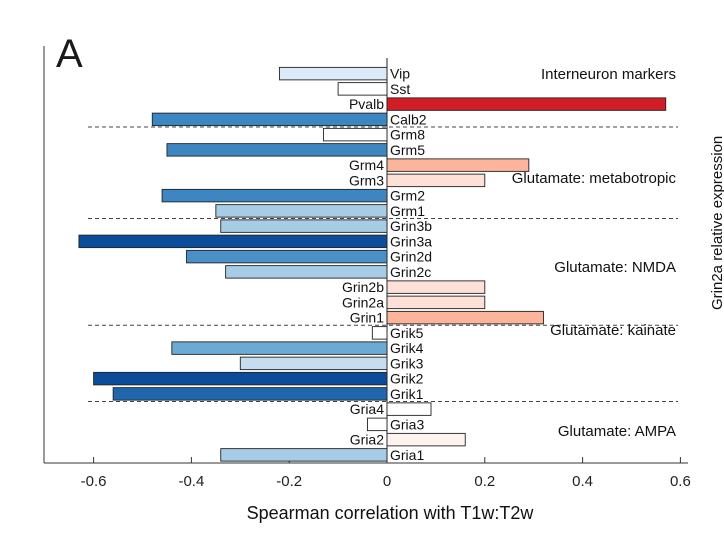 The width and height of the screenshot is (724, 538). Describe the element at coordinates (274, 195) in the screenshot. I see `bar-grm2` at that location.